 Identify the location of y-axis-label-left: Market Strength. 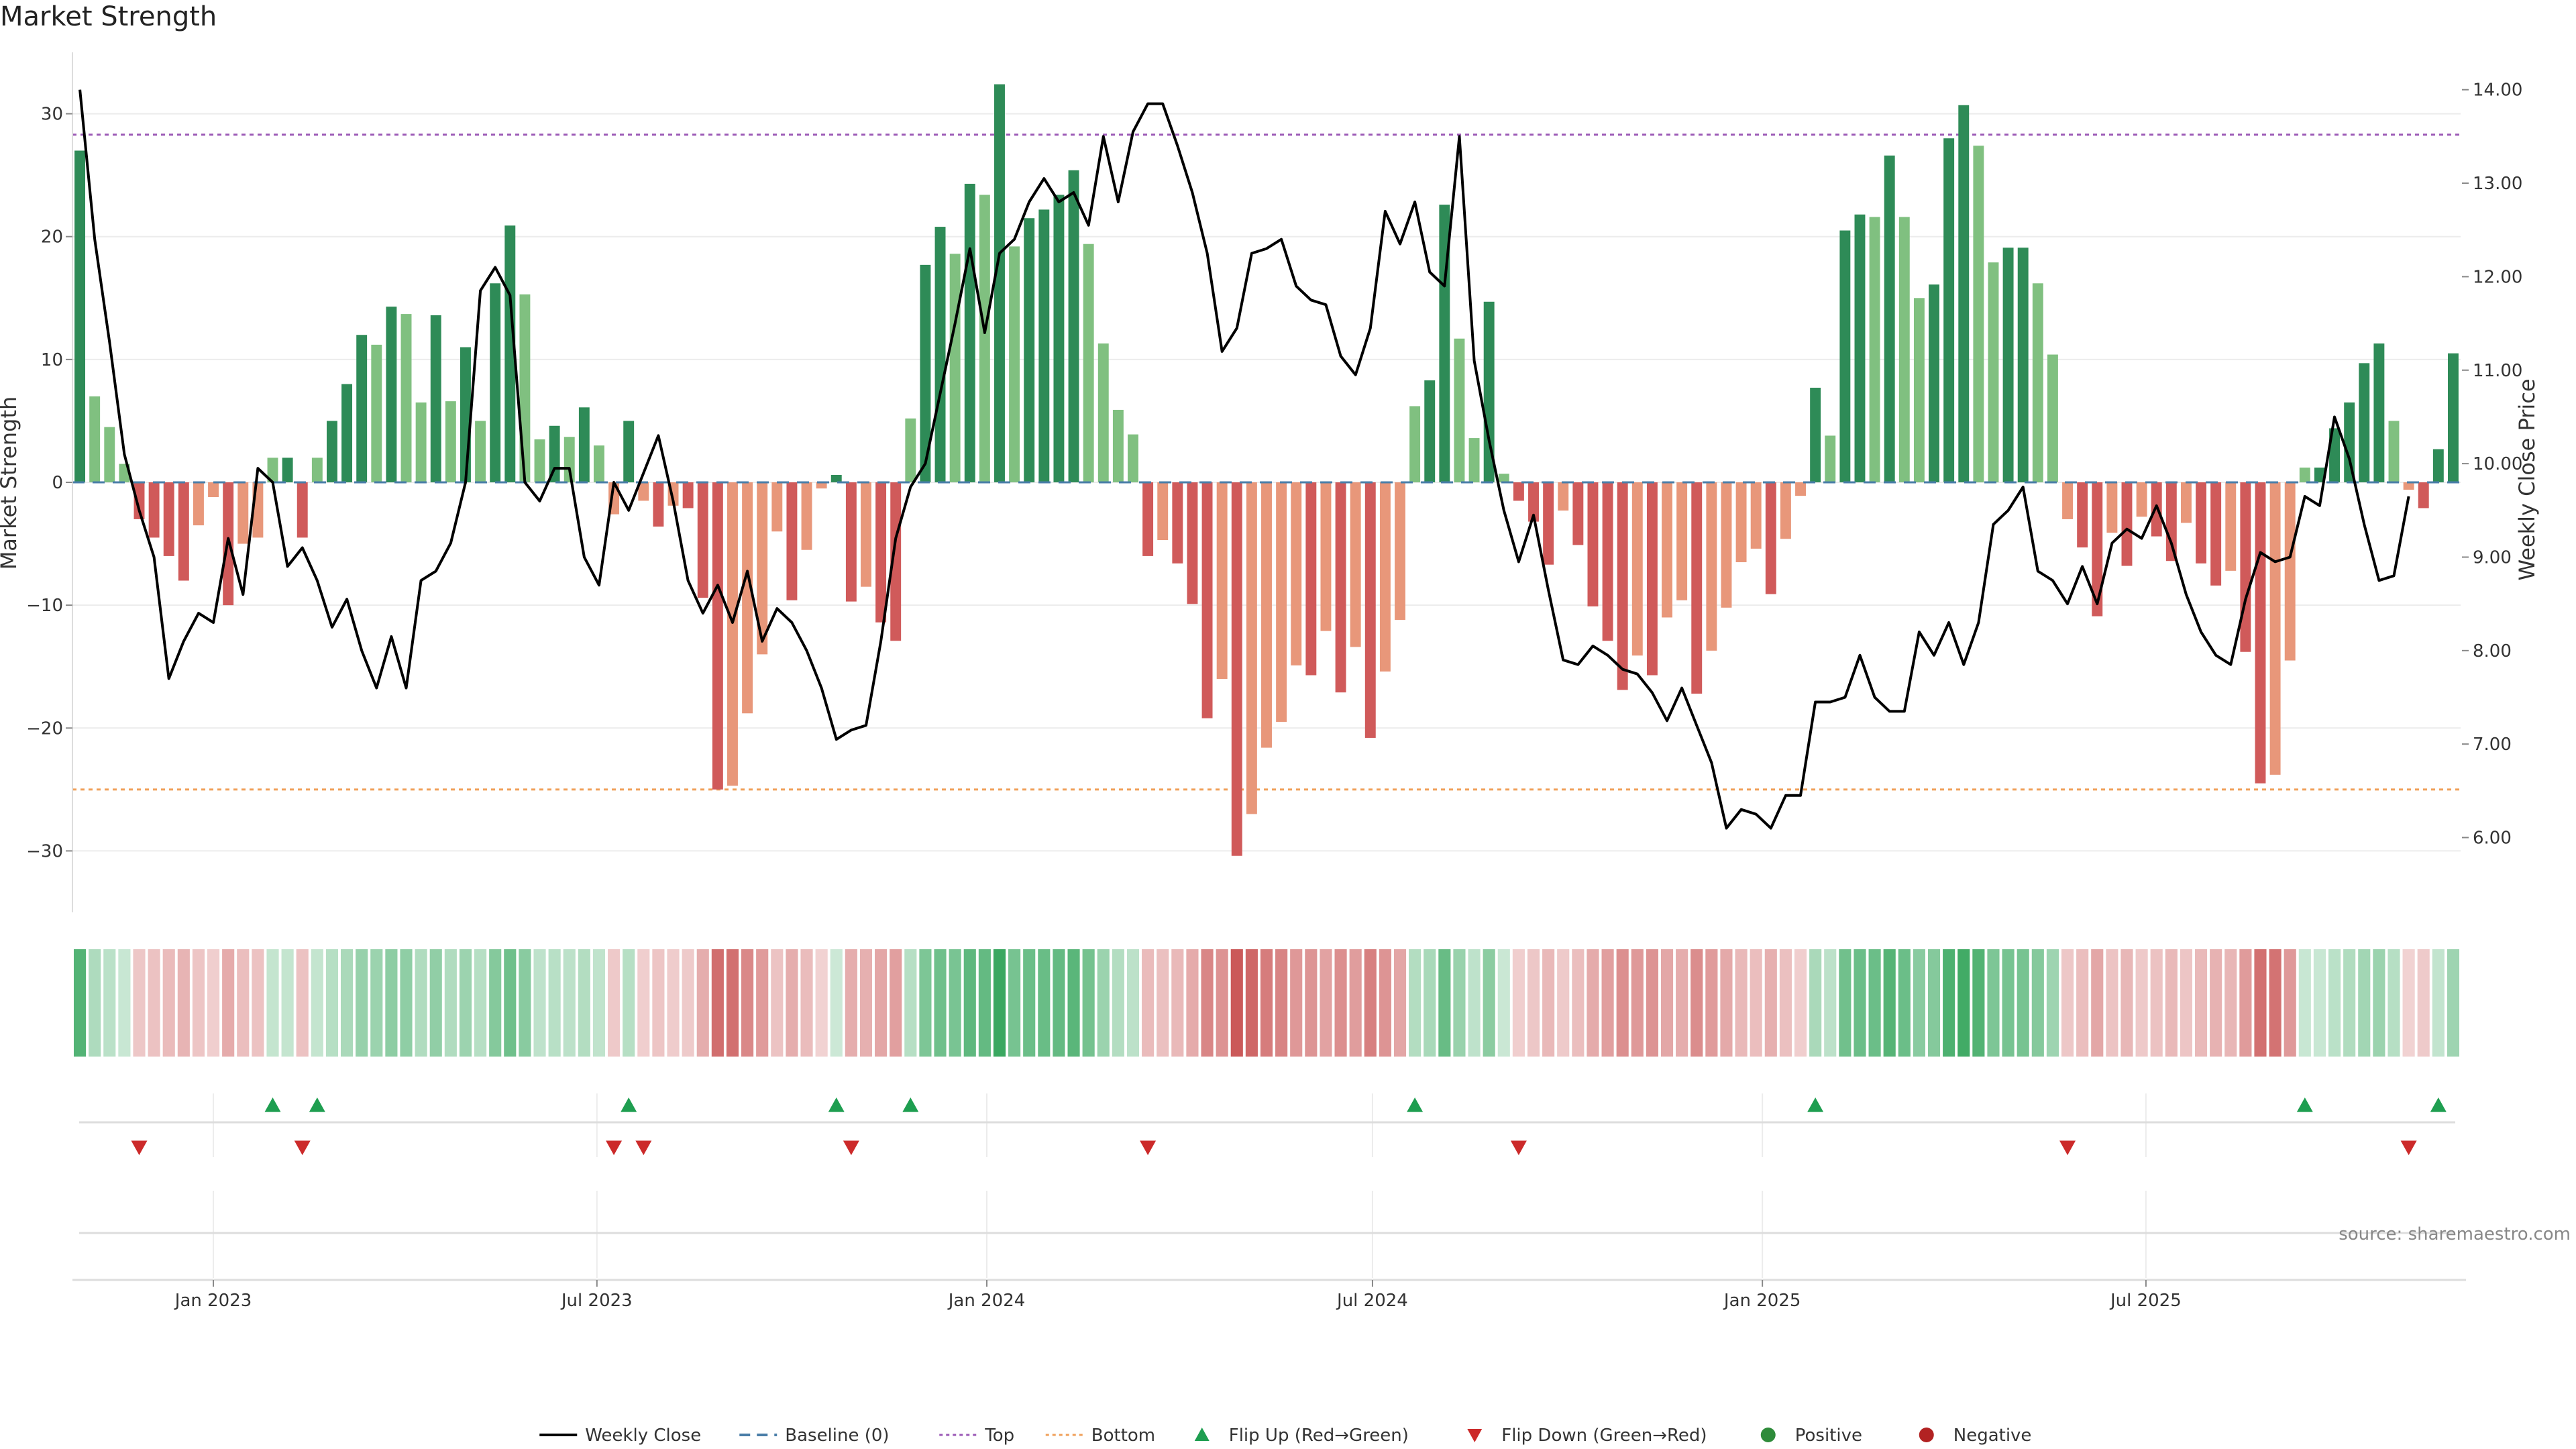
(10, 483).